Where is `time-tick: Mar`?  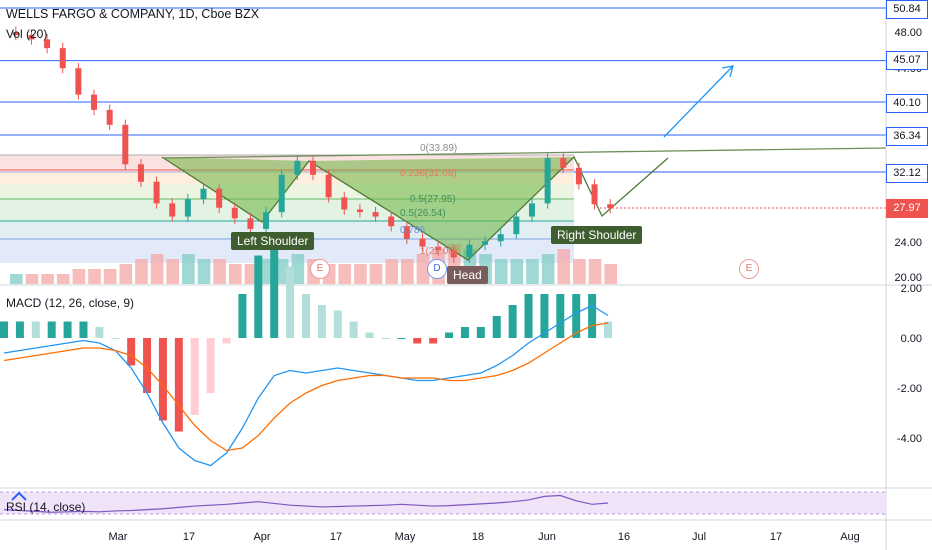
time-tick: Mar is located at coordinates (118, 537).